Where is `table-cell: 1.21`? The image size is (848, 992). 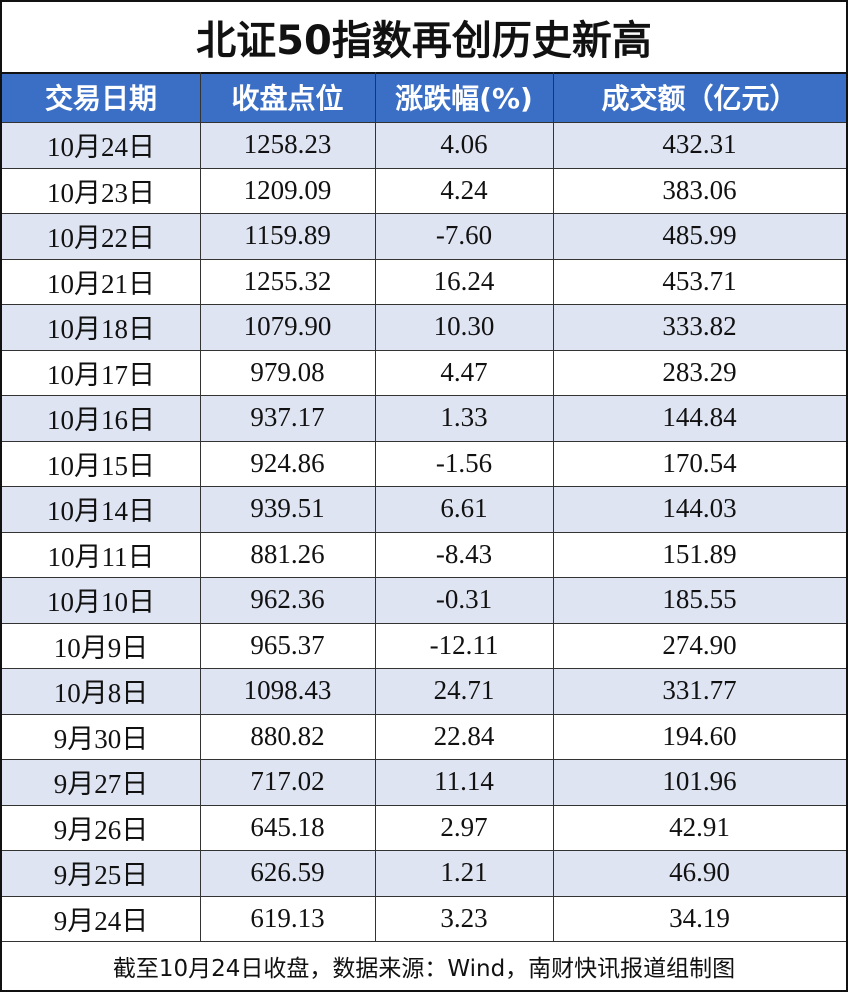 table-cell: 1.21 is located at coordinates (464, 872).